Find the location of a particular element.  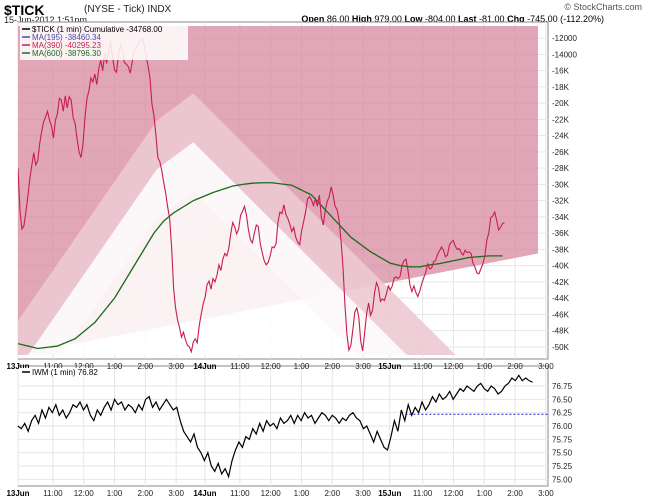

main-y-tick-label: -44K is located at coordinates (561, 298).